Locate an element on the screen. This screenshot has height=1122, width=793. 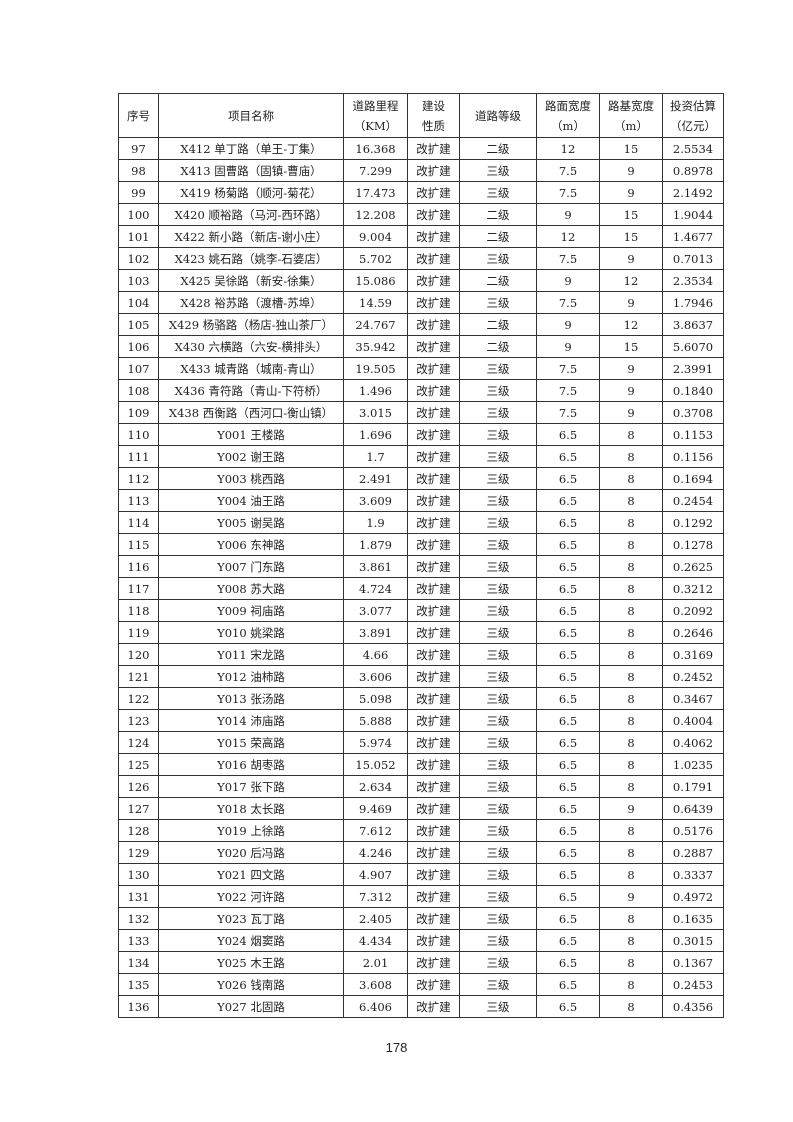
table-cell: 14.59 is located at coordinates (375, 302).